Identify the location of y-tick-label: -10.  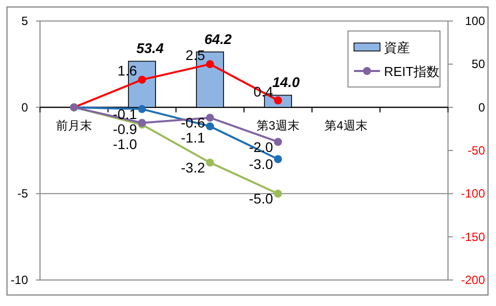
(19, 280).